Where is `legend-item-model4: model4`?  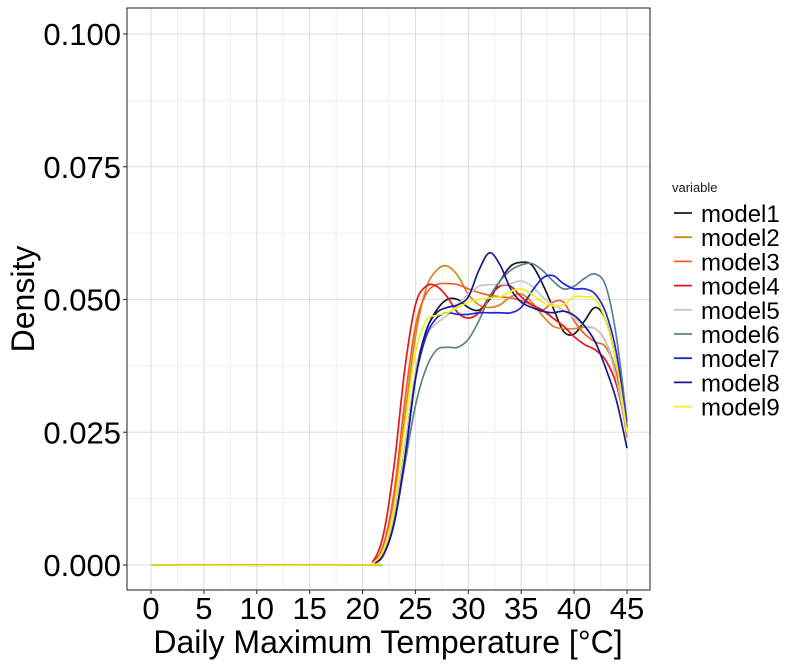
legend-item-model4: model4 is located at coordinates (727, 287).